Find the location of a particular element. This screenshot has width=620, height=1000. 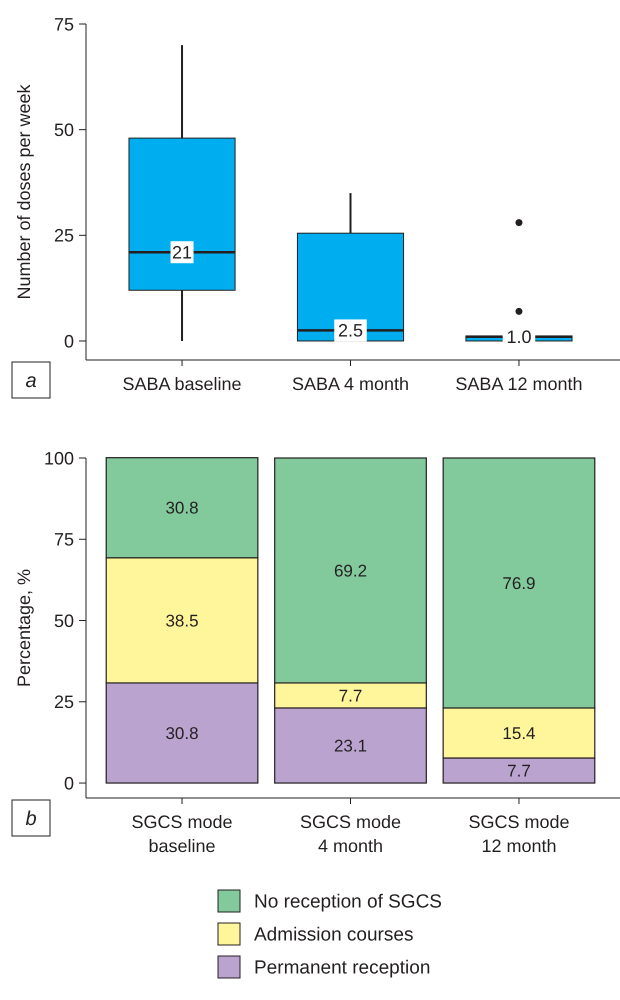

data-label: 76.9 is located at coordinates (519, 583).